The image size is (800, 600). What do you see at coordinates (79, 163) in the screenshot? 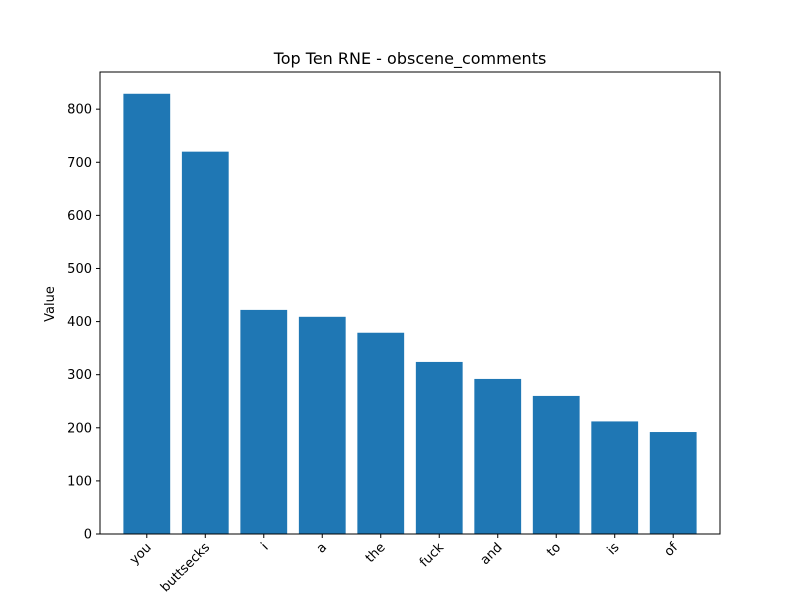
I see `y-tick-label: 700` at bounding box center [79, 163].